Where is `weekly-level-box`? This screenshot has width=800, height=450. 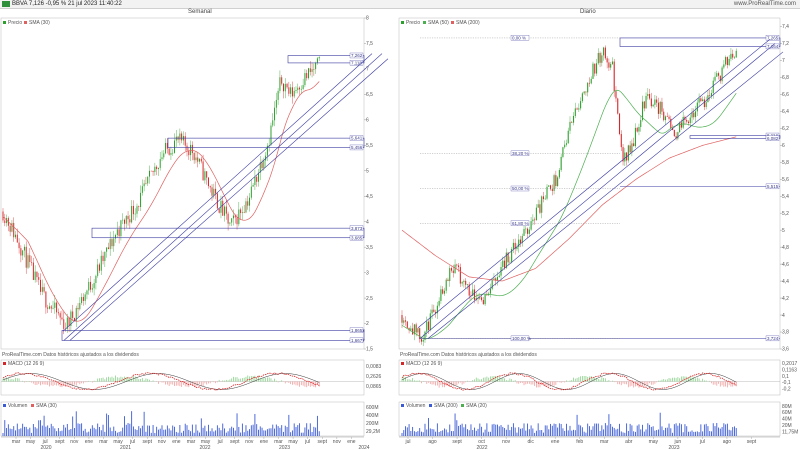 weekly-level-box is located at coordinates (326, 59).